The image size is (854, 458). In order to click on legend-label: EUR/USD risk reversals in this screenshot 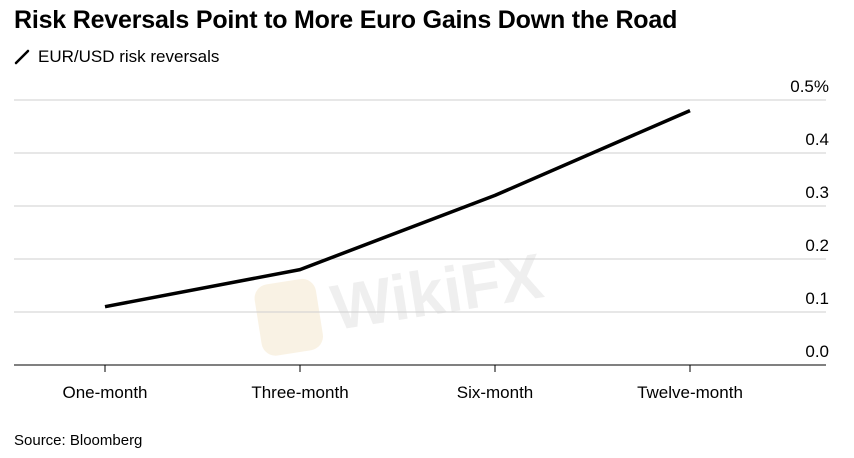, I will do `click(129, 56)`.